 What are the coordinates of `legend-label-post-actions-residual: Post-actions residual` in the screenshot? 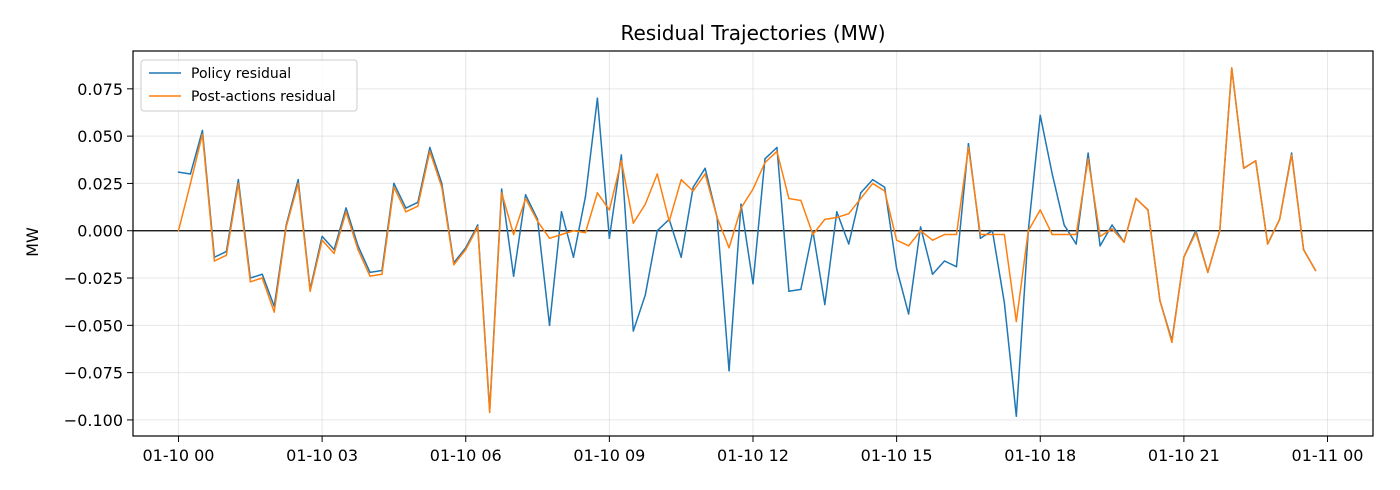 It's located at (263, 97).